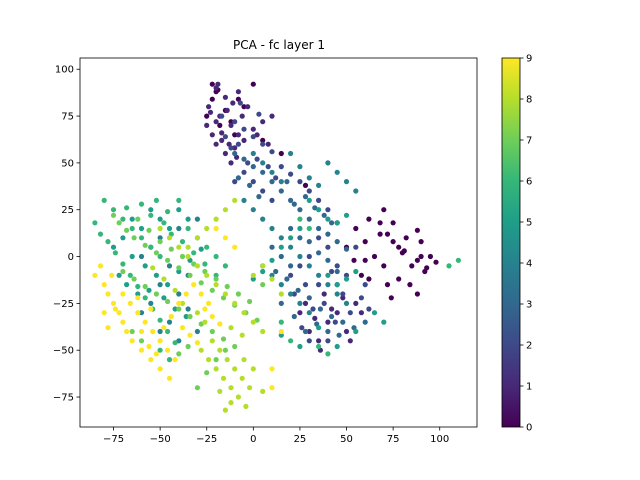 Image resolution: width=640 pixels, height=480 pixels. I want to click on x-tick-label: 75, so click(393, 439).